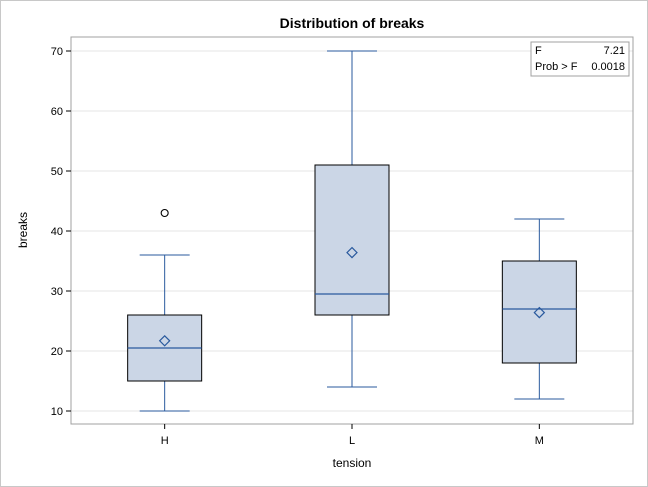  Describe the element at coordinates (165, 441) in the screenshot. I see `x-tick-label: H` at that location.